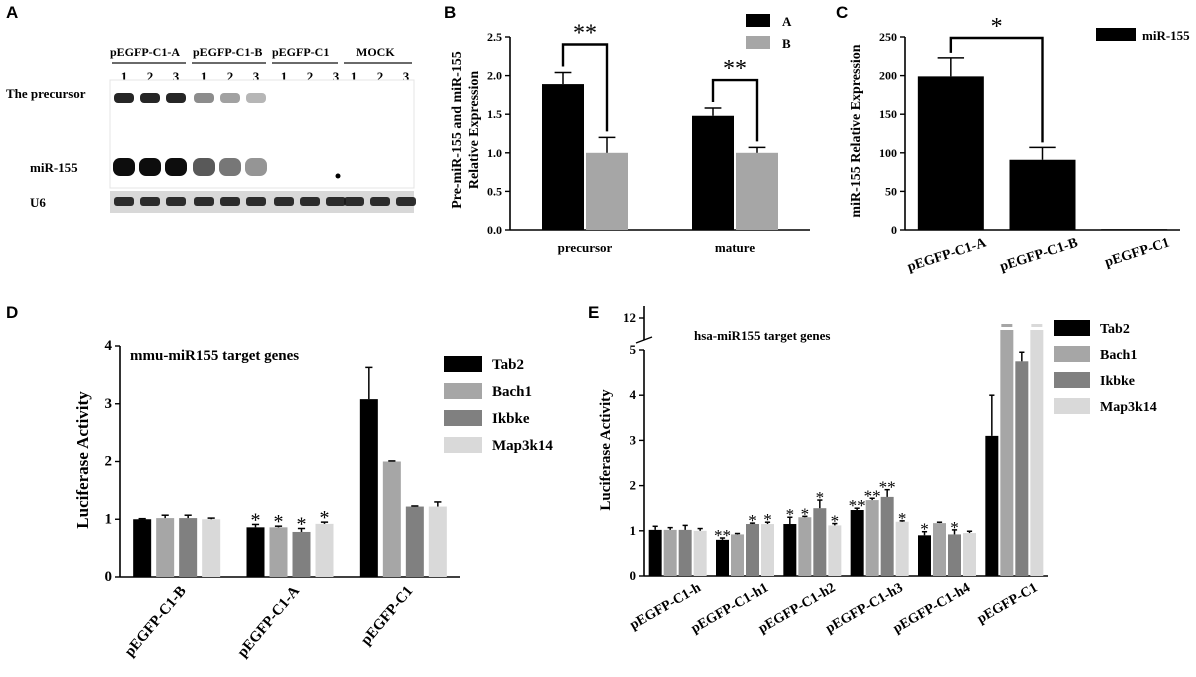  Describe the element at coordinates (12, 12) in the screenshot. I see `panel-letter-a: A` at that location.